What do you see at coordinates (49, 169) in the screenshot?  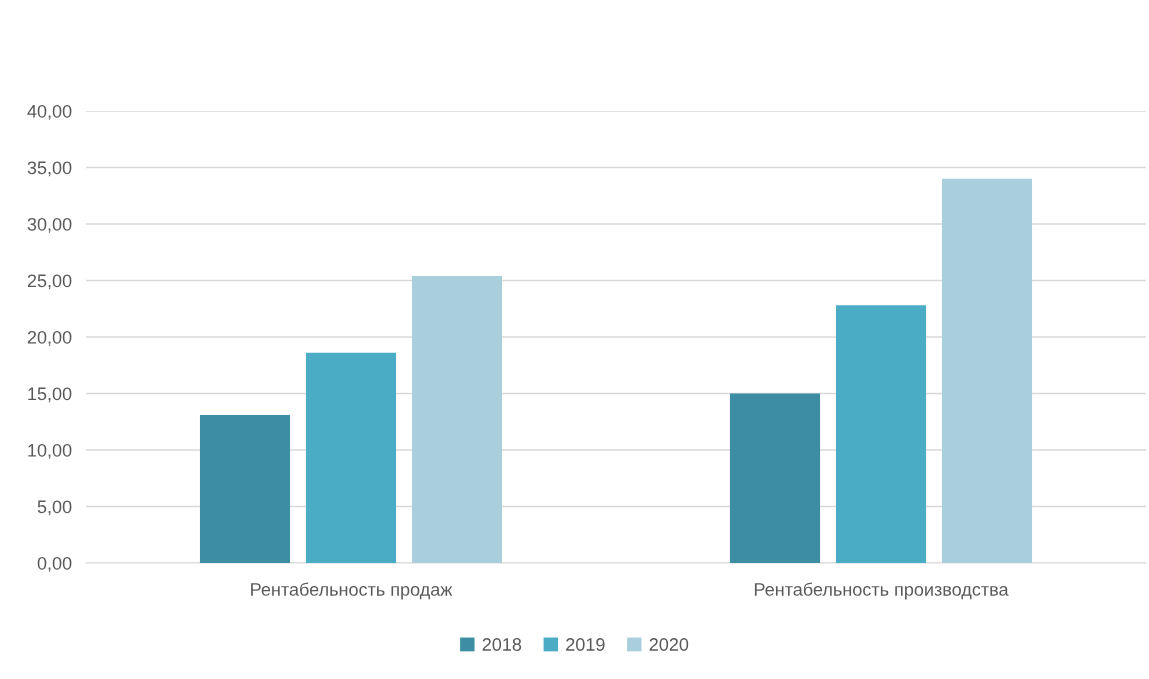 I see `y-tick-label: 35,00` at bounding box center [49, 169].